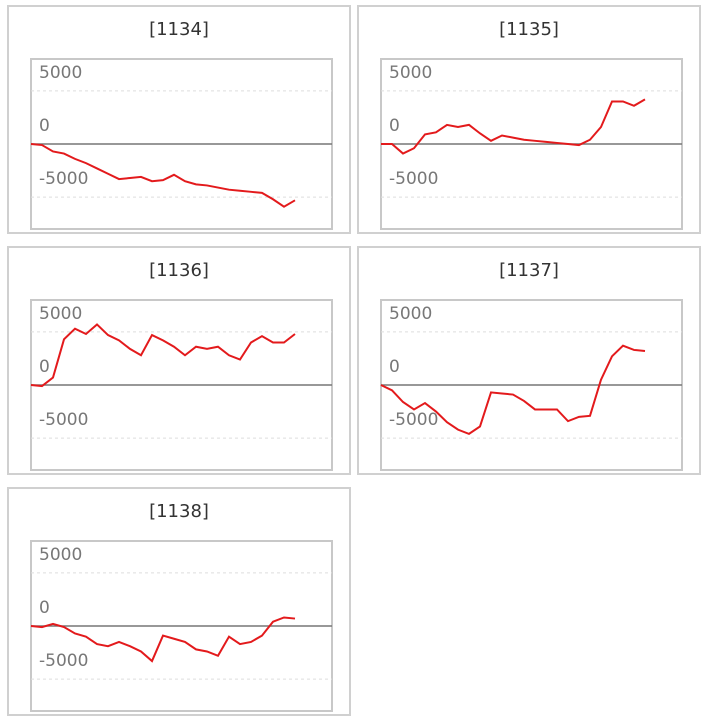  I want to click on chart-title: [1137], so click(529, 270).